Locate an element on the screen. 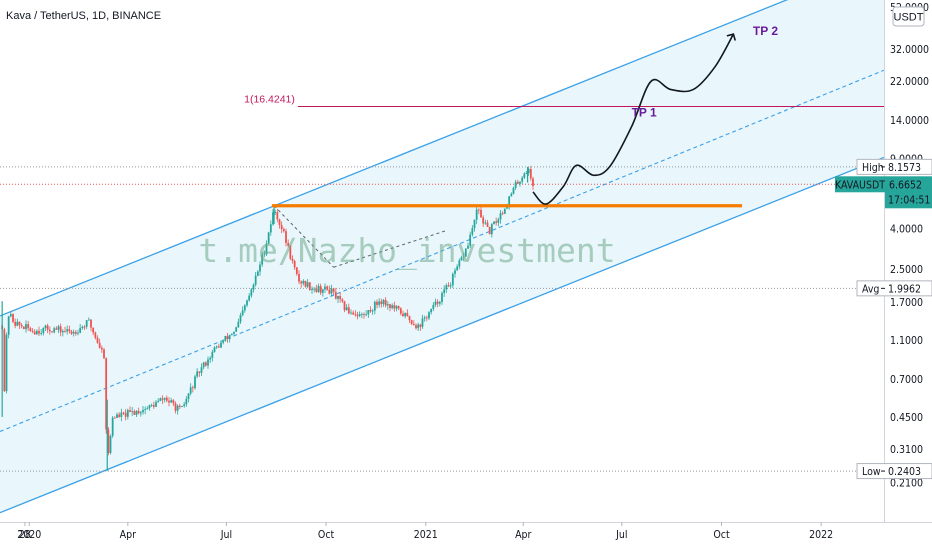 The width and height of the screenshot is (932, 550). y-tick-label: 0.4500 is located at coordinates (906, 418).